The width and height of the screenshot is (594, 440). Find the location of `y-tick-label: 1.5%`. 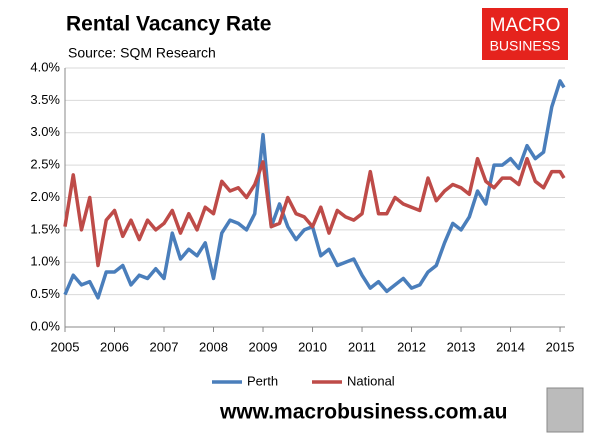

y-tick-label: 1.5% is located at coordinates (45, 228).